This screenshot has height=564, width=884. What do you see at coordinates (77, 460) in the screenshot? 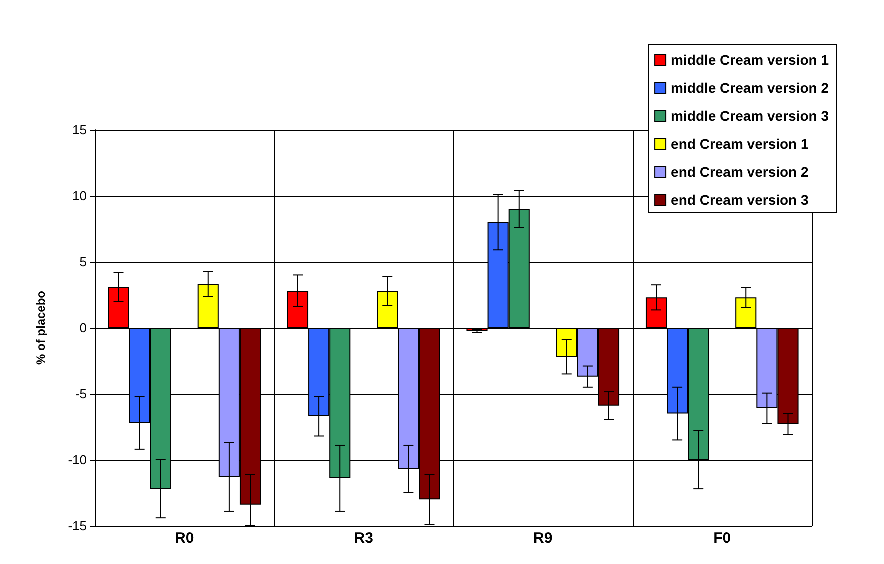
I see `y-tick-label: -10` at bounding box center [77, 460].